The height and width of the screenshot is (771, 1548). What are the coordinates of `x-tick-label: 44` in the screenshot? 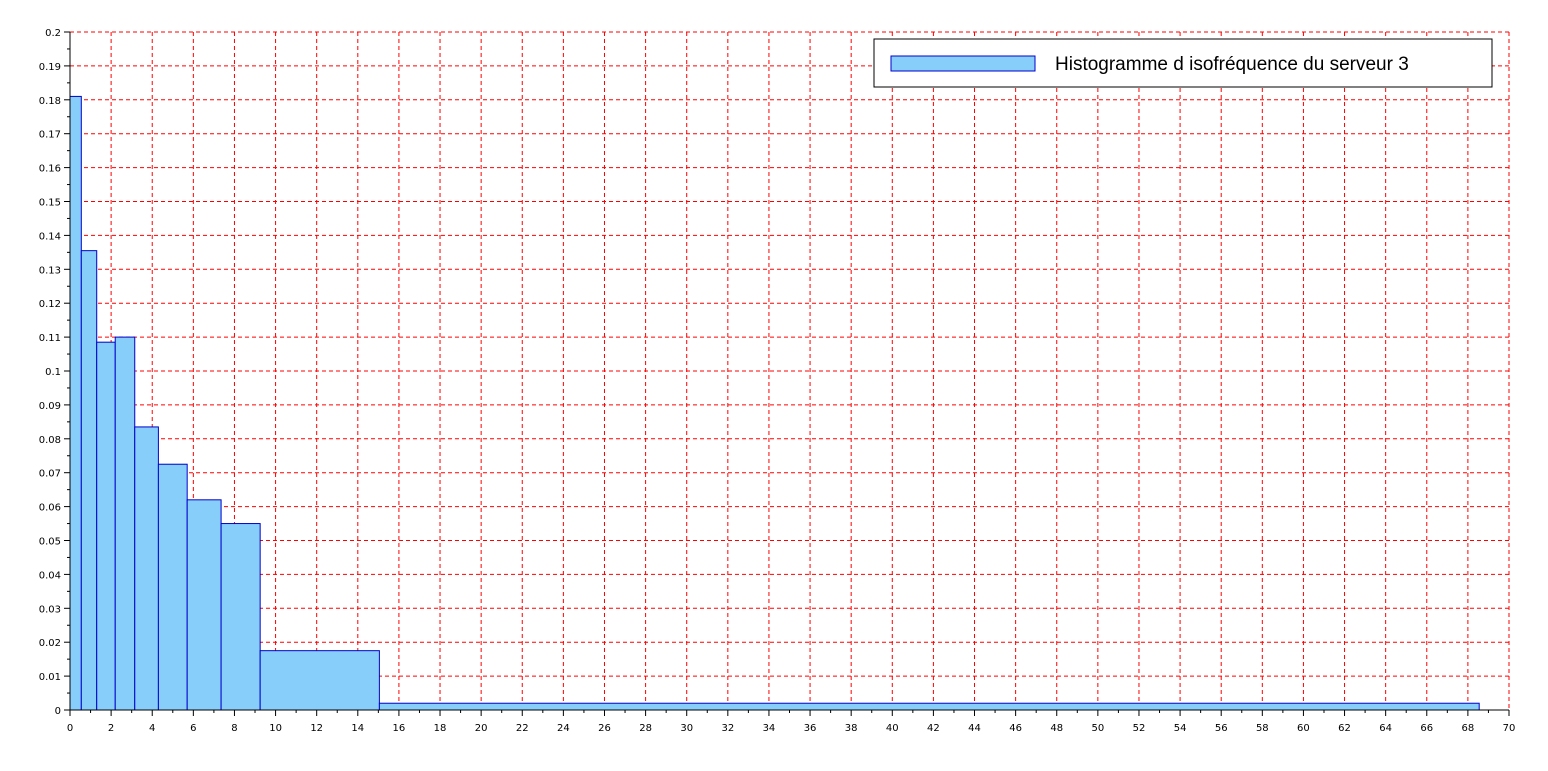 It's located at (974, 728).